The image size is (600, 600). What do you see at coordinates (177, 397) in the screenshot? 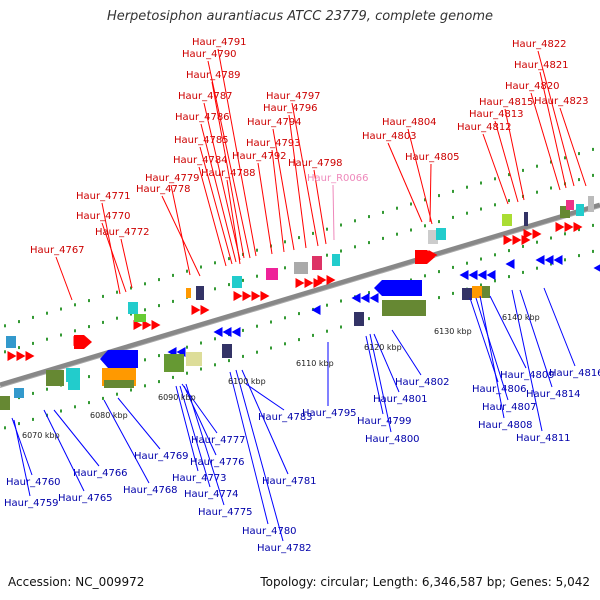
I see `tick-label: 6090 kbp` at bounding box center [177, 397].